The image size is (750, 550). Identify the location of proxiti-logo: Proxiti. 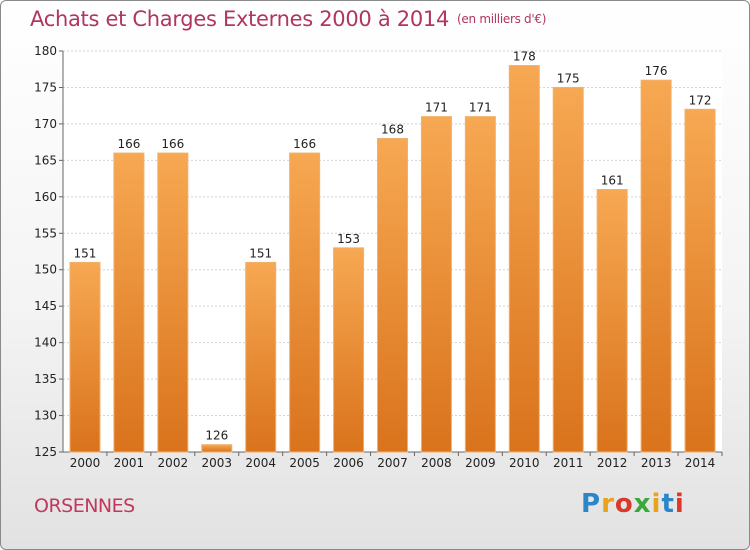
(633, 504).